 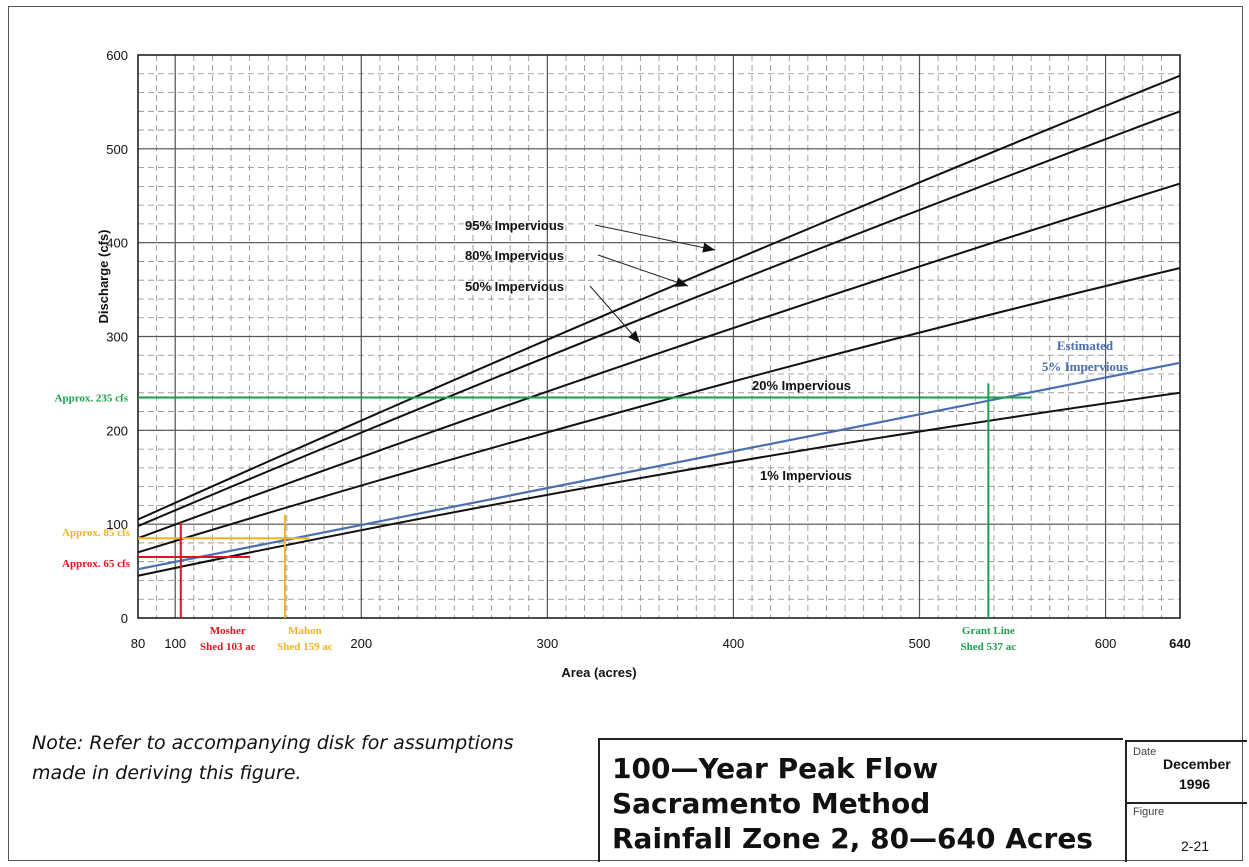 What do you see at coordinates (117, 55) in the screenshot?
I see `y-tick-label: 600` at bounding box center [117, 55].